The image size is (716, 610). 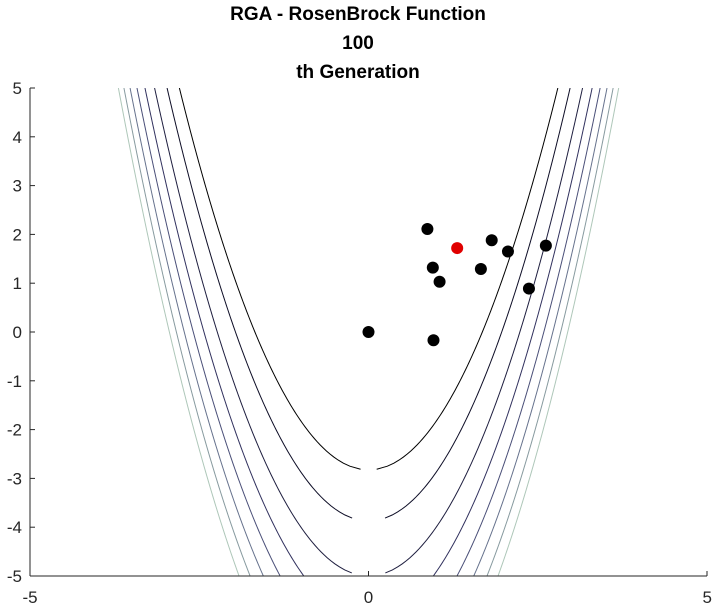 I want to click on y-tick-label: 4, so click(x=17, y=137).